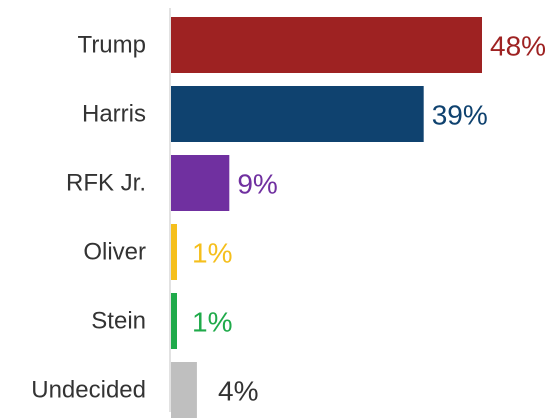 The height and width of the screenshot is (419, 557). Describe the element at coordinates (212, 253) in the screenshot. I see `value-label-oliver: 1%` at that location.